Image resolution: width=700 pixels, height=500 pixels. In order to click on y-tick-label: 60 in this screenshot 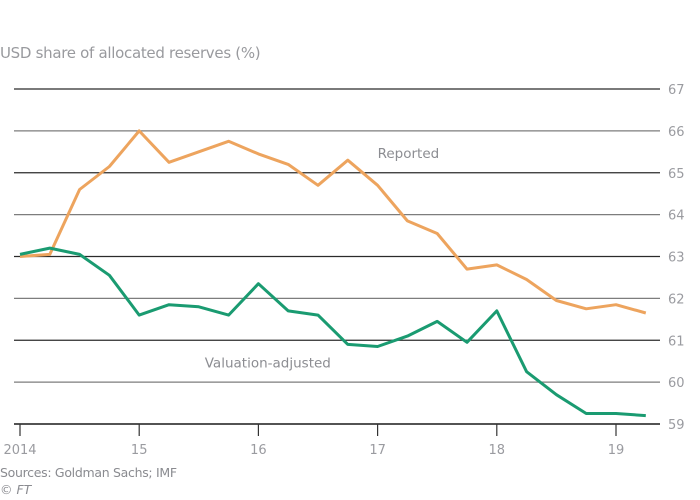, I will do `click(676, 383)`.